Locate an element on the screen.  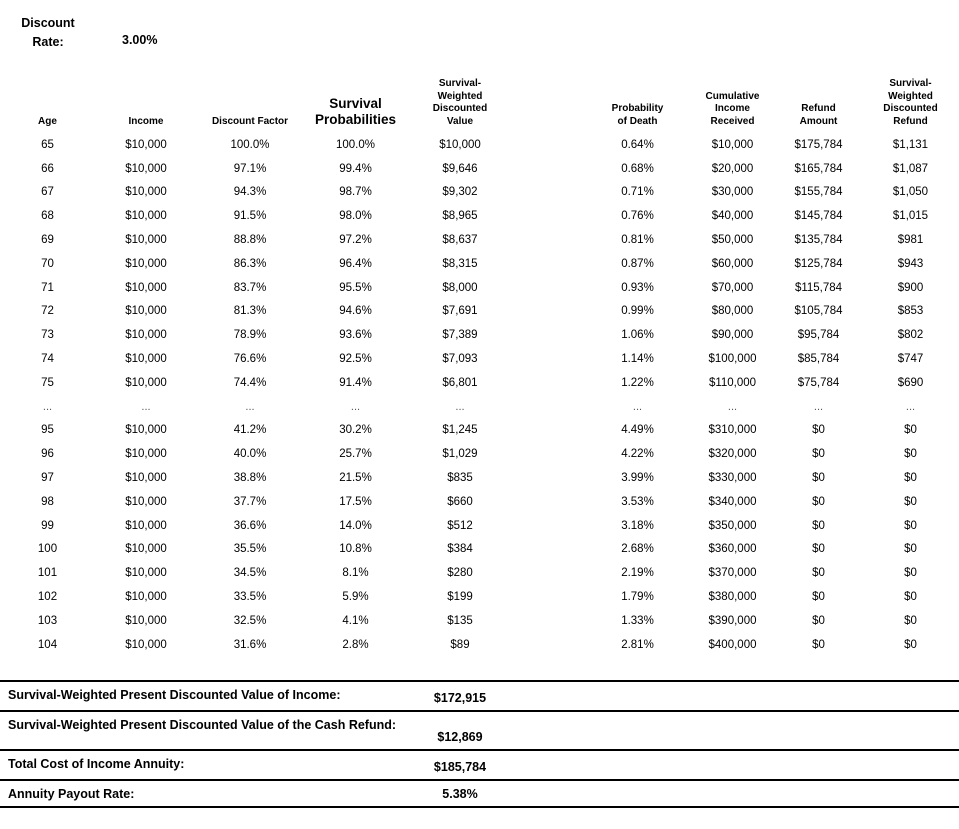
table-cell: 17.5% is located at coordinates (355, 501).